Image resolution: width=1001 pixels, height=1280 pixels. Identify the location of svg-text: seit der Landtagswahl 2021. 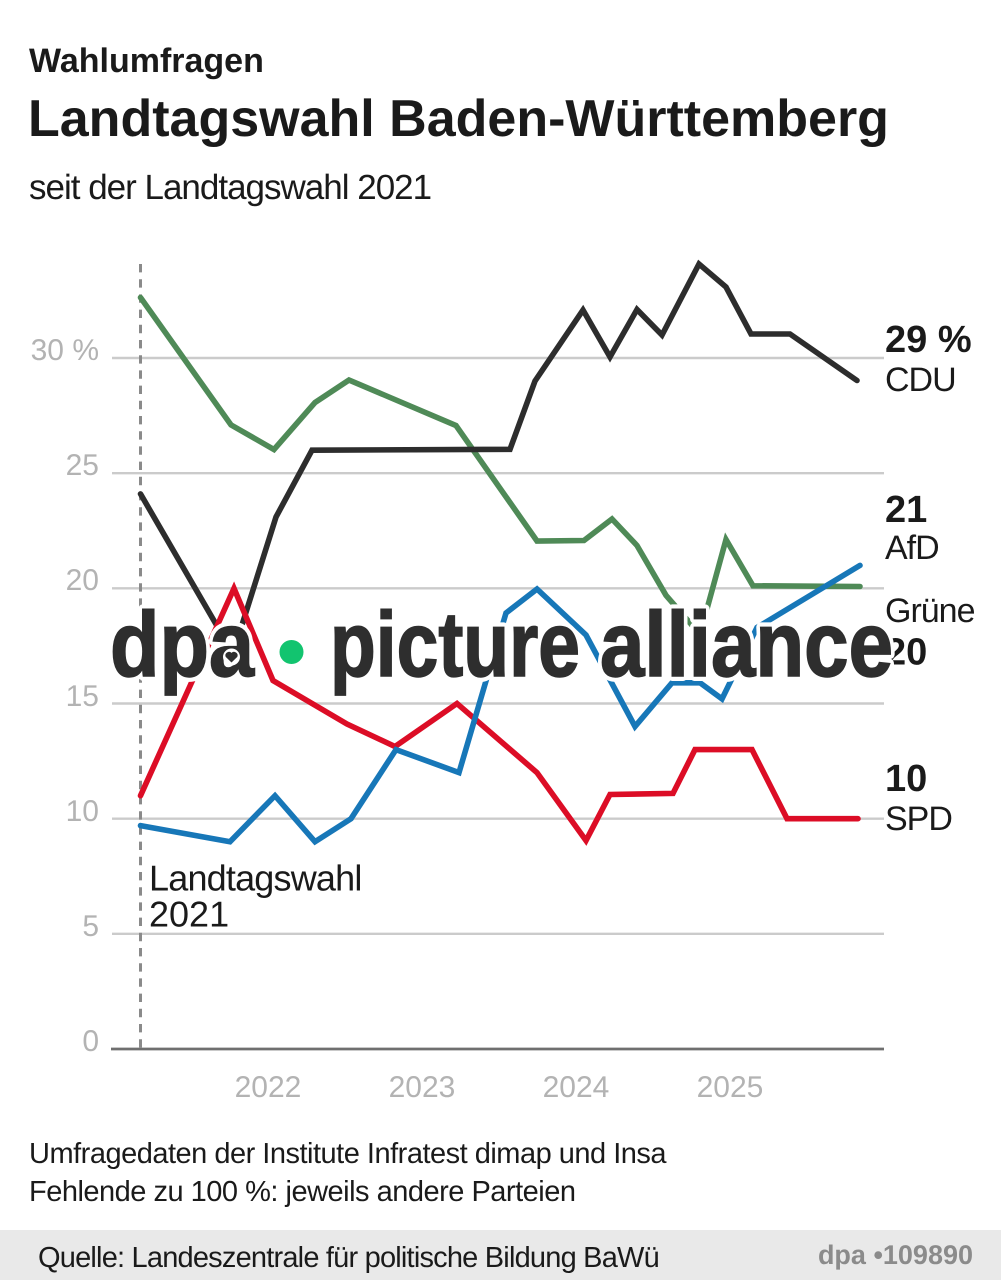
(230, 187).